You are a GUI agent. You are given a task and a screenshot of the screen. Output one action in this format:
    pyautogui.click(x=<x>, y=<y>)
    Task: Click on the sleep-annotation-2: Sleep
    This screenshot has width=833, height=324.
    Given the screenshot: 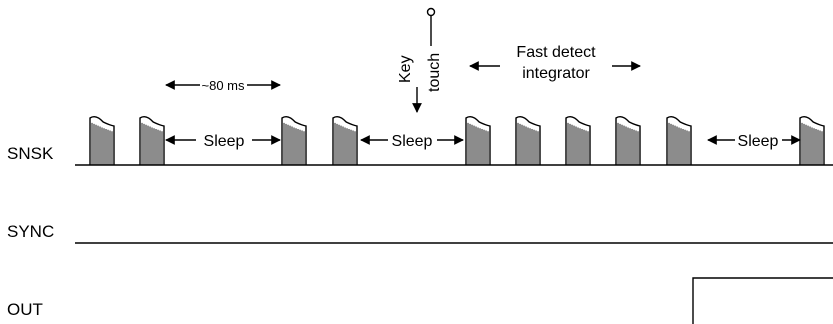 What is the action you would take?
    pyautogui.click(x=412, y=141)
    